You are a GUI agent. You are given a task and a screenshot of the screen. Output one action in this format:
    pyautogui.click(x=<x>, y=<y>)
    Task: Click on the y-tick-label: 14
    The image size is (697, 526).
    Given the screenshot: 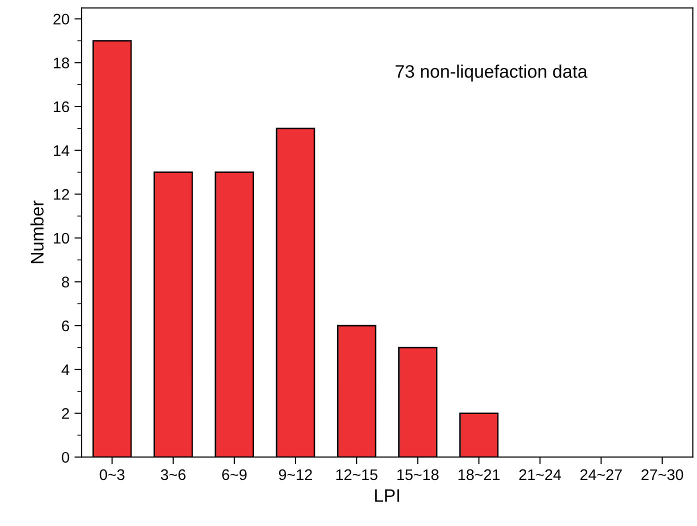 What is the action you would take?
    pyautogui.click(x=62, y=150)
    